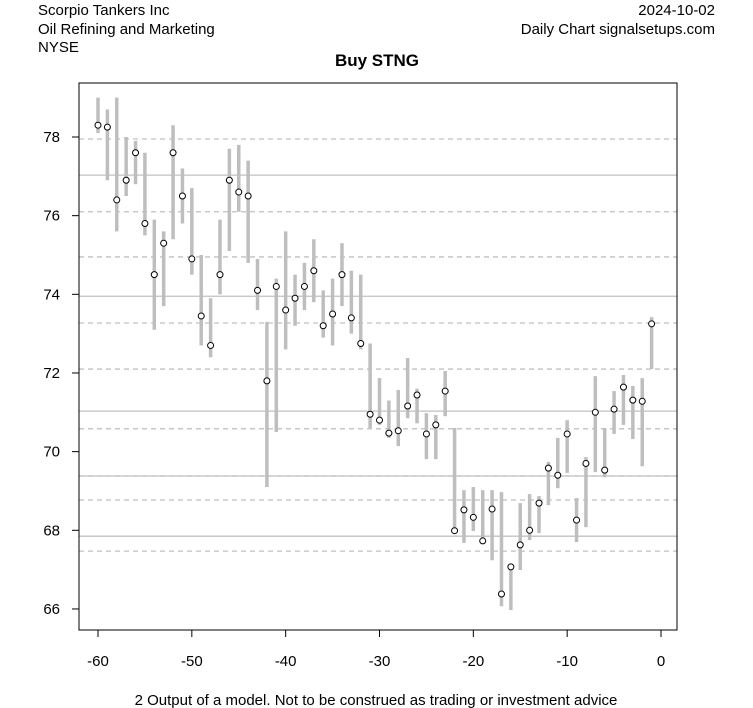 This screenshot has height=708, width=753. I want to click on y-tick-label: 78, so click(51, 137).